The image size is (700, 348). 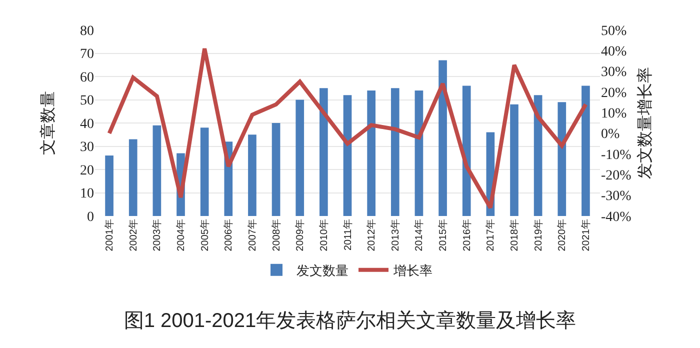 I want to click on y2-tick-label: -40%, so click(x=616, y=217).